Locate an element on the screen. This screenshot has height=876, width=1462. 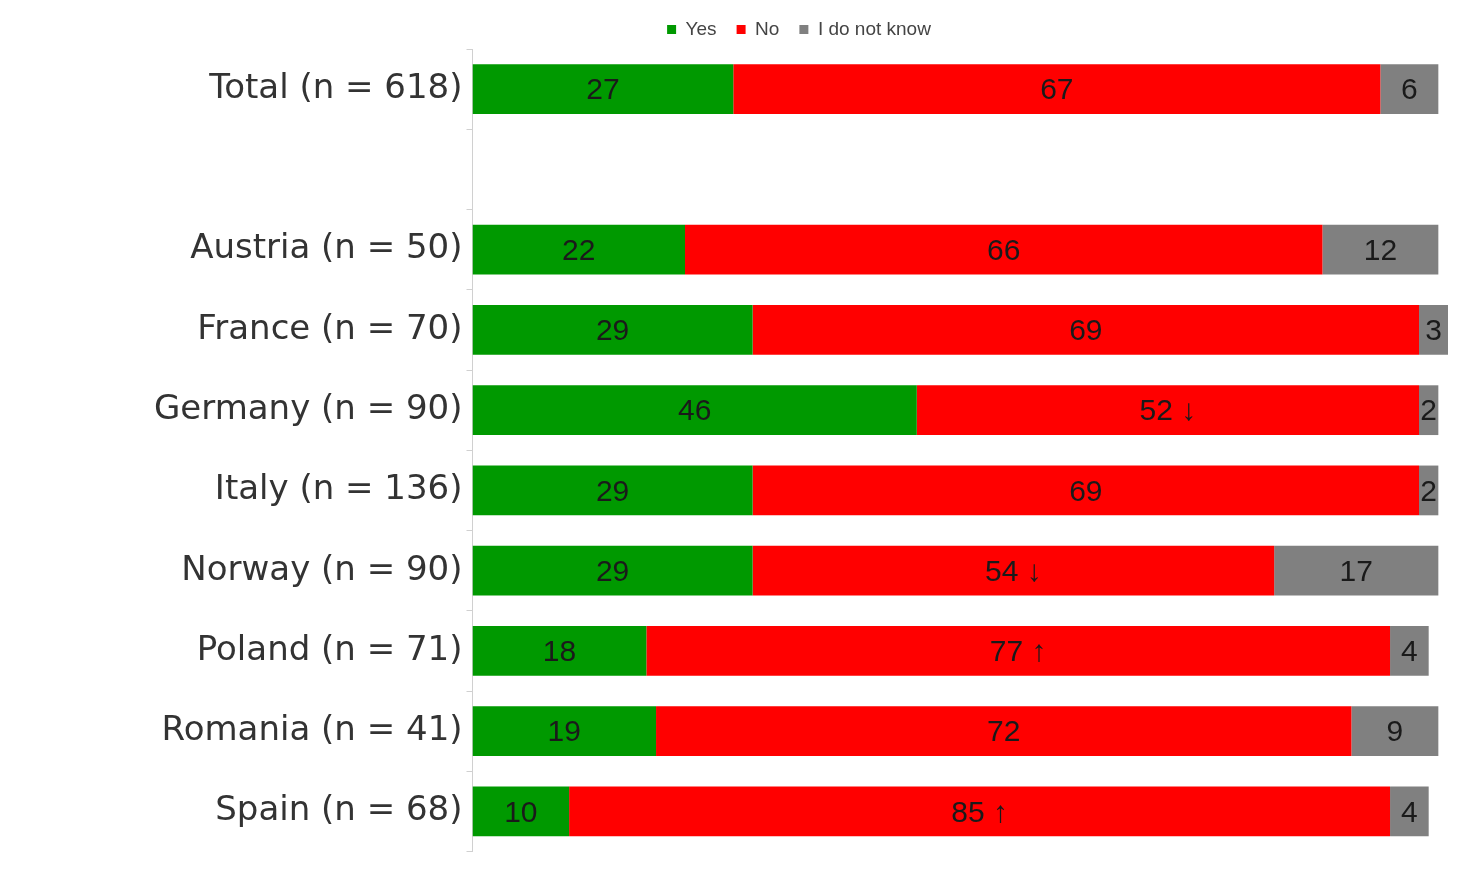
data-label: 6 is located at coordinates (1409, 89).